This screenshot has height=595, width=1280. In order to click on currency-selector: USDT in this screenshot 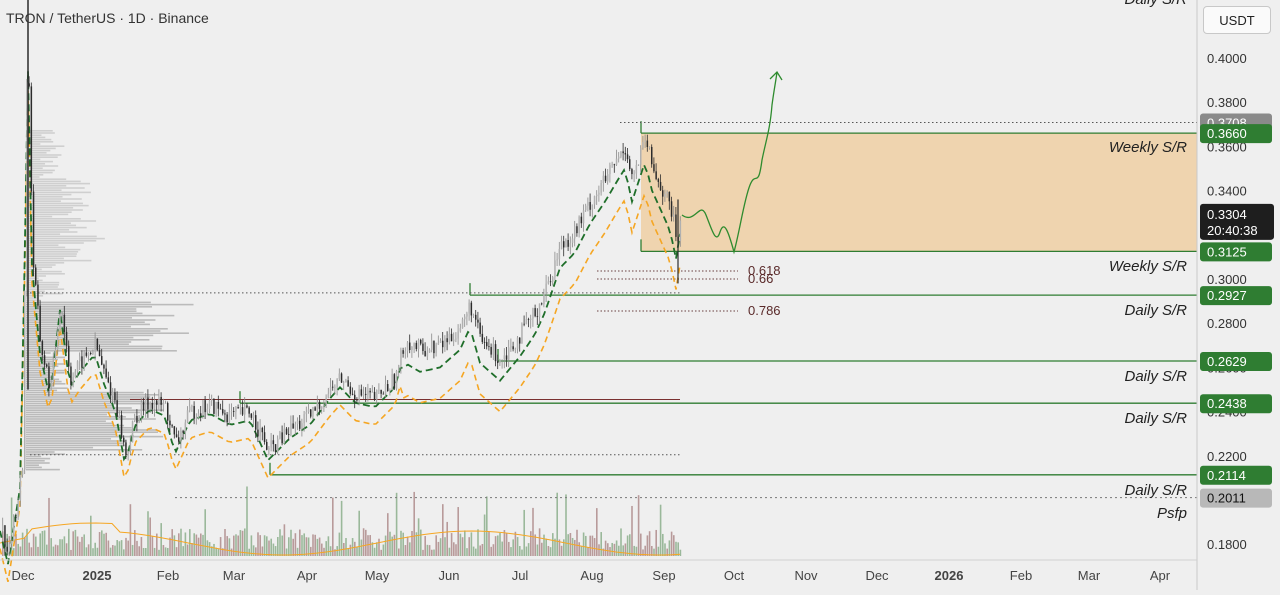, I will do `click(1237, 20)`.